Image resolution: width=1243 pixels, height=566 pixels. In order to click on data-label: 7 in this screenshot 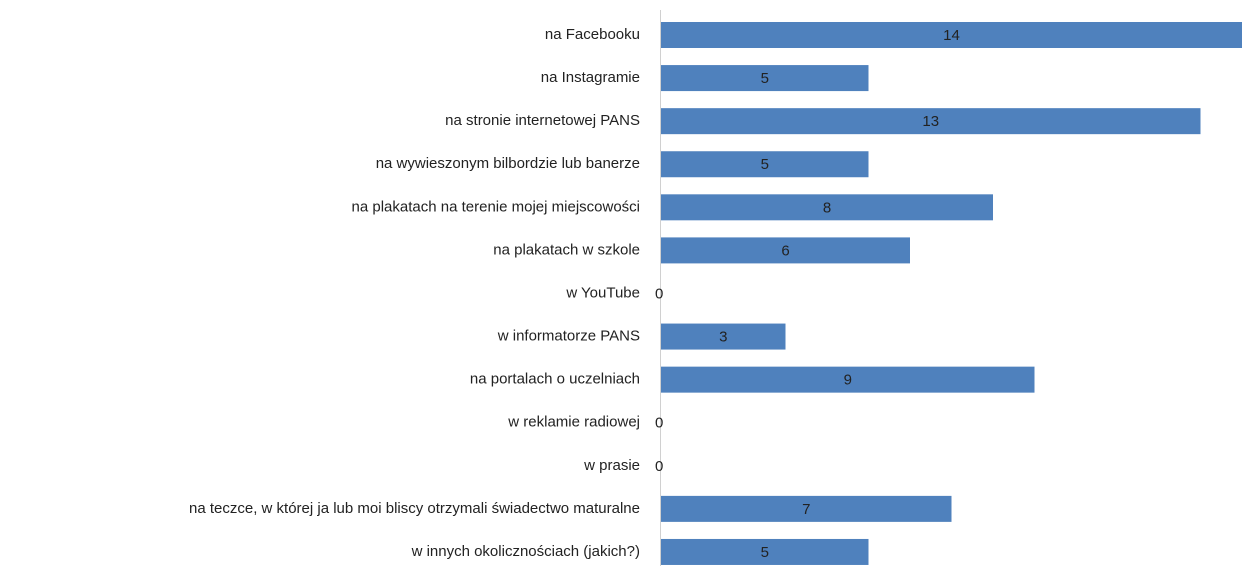, I will do `click(806, 509)`.